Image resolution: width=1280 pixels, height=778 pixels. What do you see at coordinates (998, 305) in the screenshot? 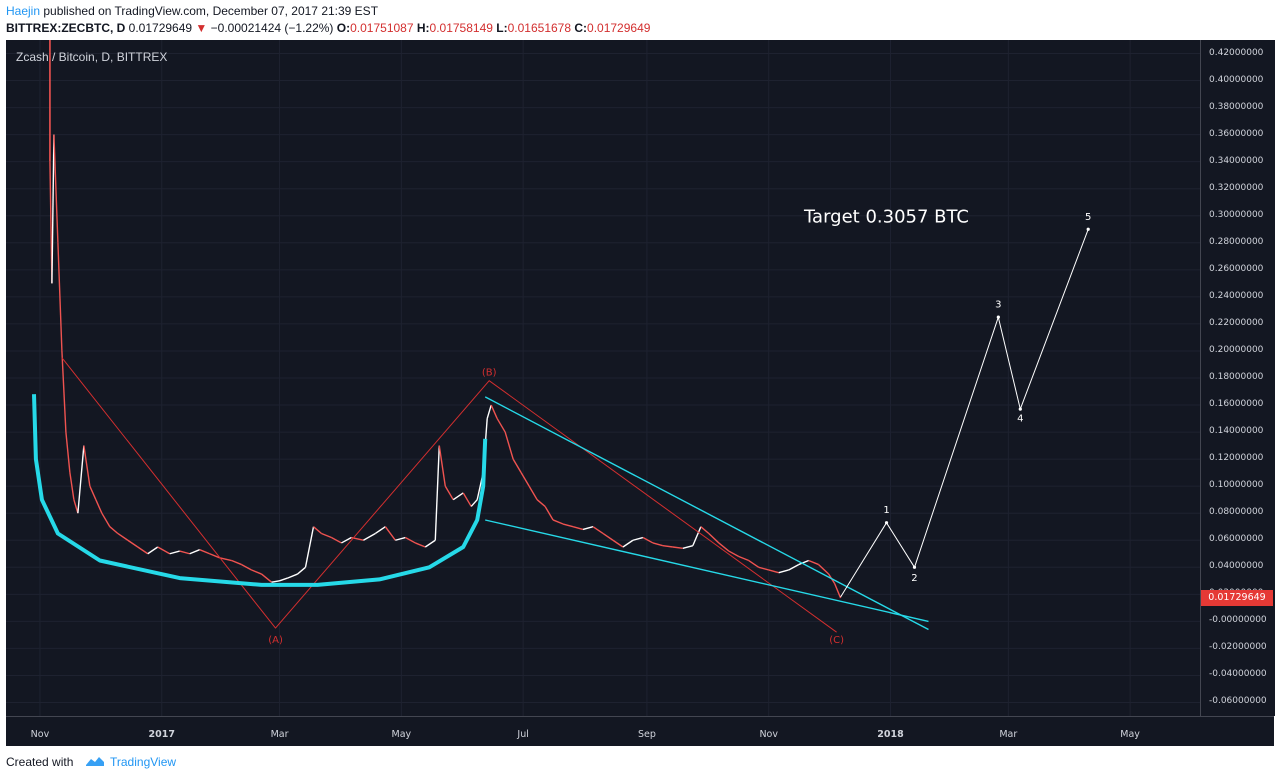
I see `projection-label-3: 3` at bounding box center [998, 305].